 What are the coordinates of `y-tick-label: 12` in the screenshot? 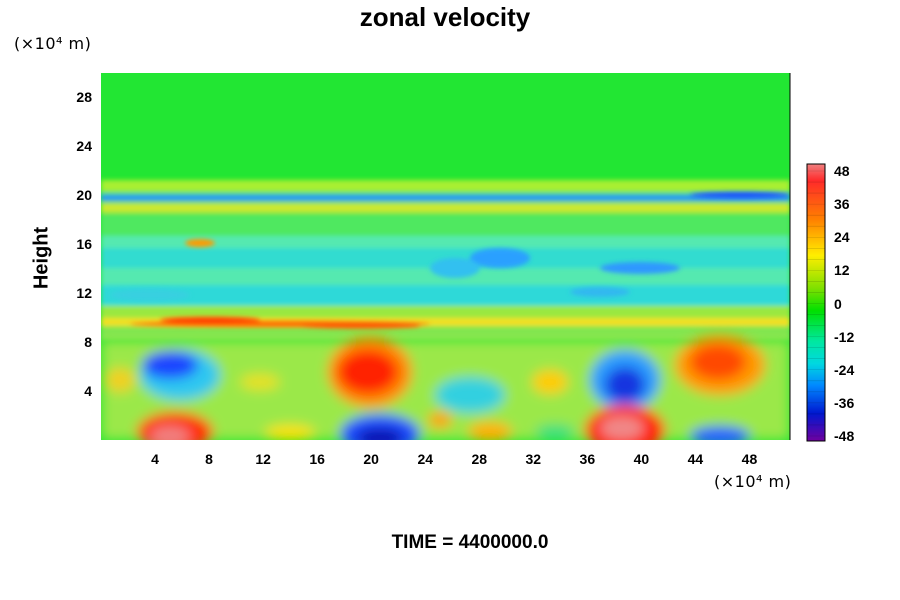 It's located at (84, 293).